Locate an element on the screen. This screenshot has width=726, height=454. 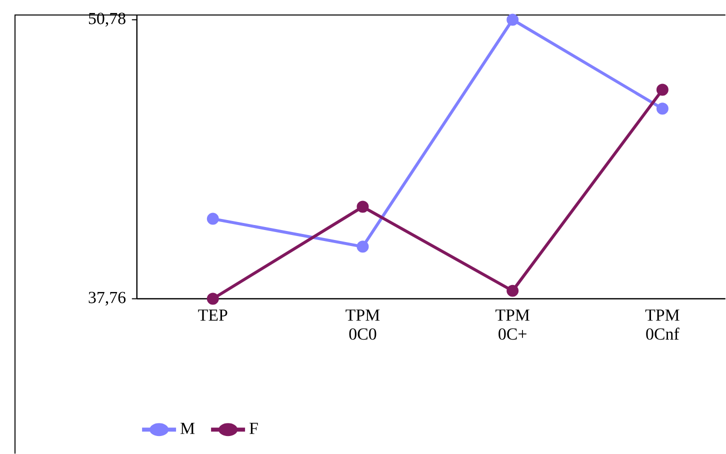
x-tick-label: TPM 0Cnf is located at coordinates (662, 325).